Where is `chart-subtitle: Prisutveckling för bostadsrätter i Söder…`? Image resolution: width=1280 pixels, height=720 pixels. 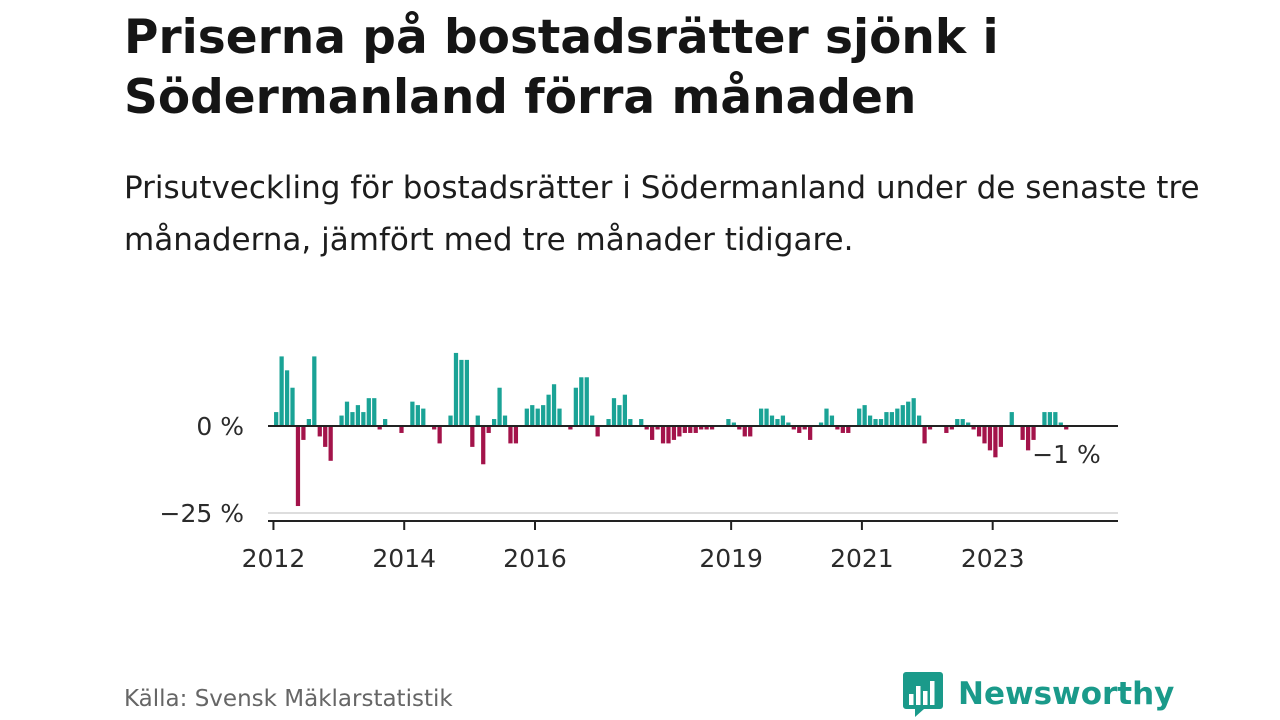 chart-subtitle: Prisutveckling för bostadsrätter i Söder… is located at coordinates (662, 214).